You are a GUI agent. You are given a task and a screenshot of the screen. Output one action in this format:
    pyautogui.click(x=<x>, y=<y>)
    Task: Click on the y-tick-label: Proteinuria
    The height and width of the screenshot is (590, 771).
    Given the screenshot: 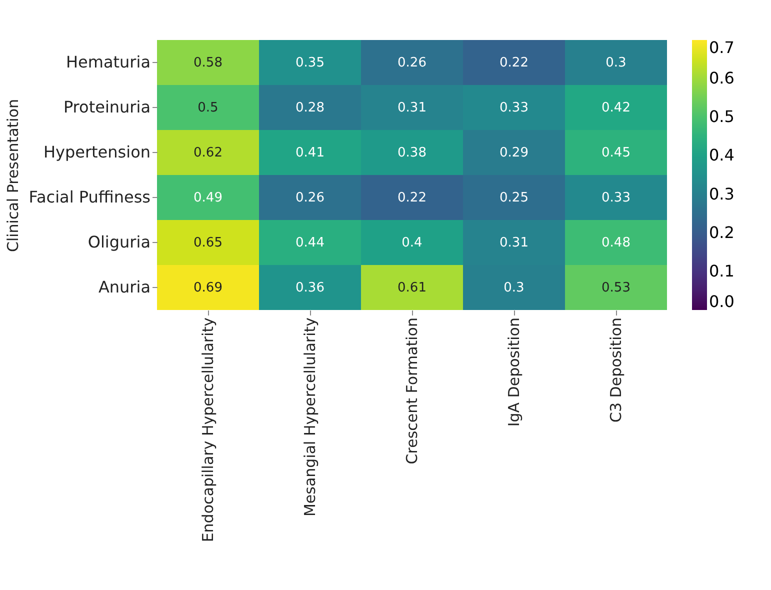 What is the action you would take?
    pyautogui.click(x=106, y=107)
    